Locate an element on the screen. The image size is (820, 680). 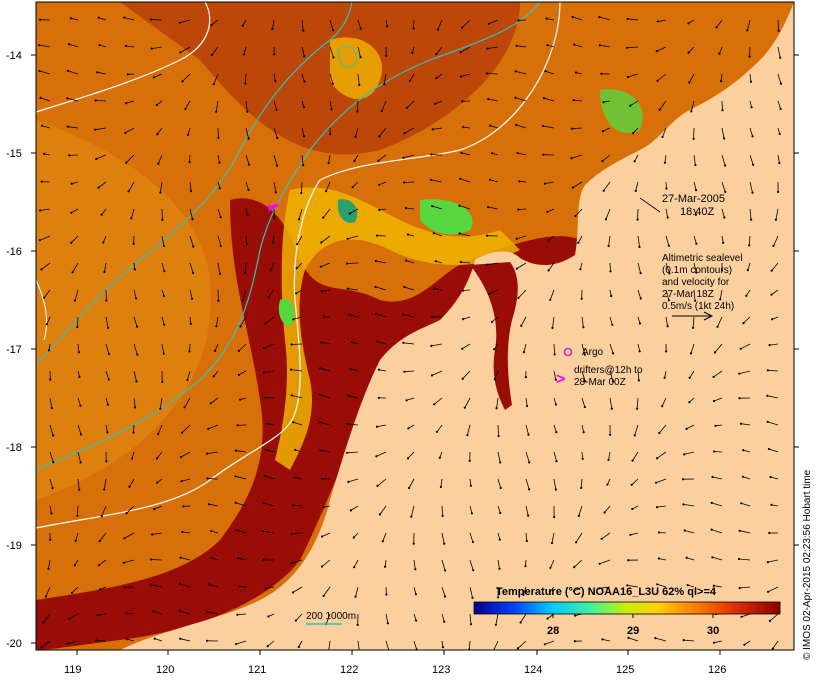
colorbar-tick-label: 28 is located at coordinates (553, 631).